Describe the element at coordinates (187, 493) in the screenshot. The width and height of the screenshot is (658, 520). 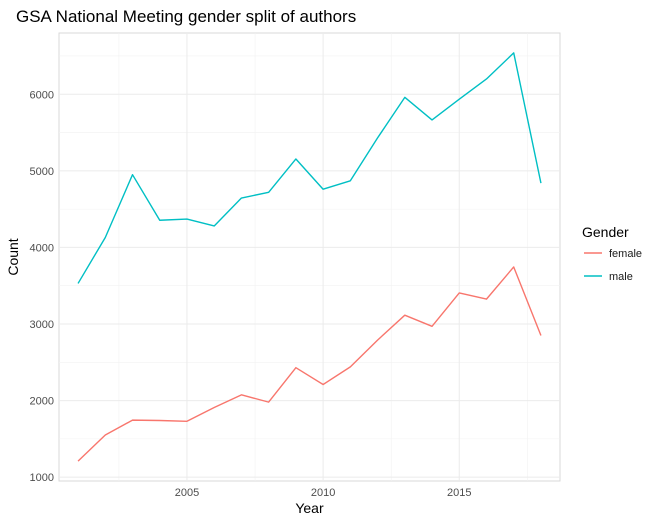
I see `x-tick-label: 2005` at that location.